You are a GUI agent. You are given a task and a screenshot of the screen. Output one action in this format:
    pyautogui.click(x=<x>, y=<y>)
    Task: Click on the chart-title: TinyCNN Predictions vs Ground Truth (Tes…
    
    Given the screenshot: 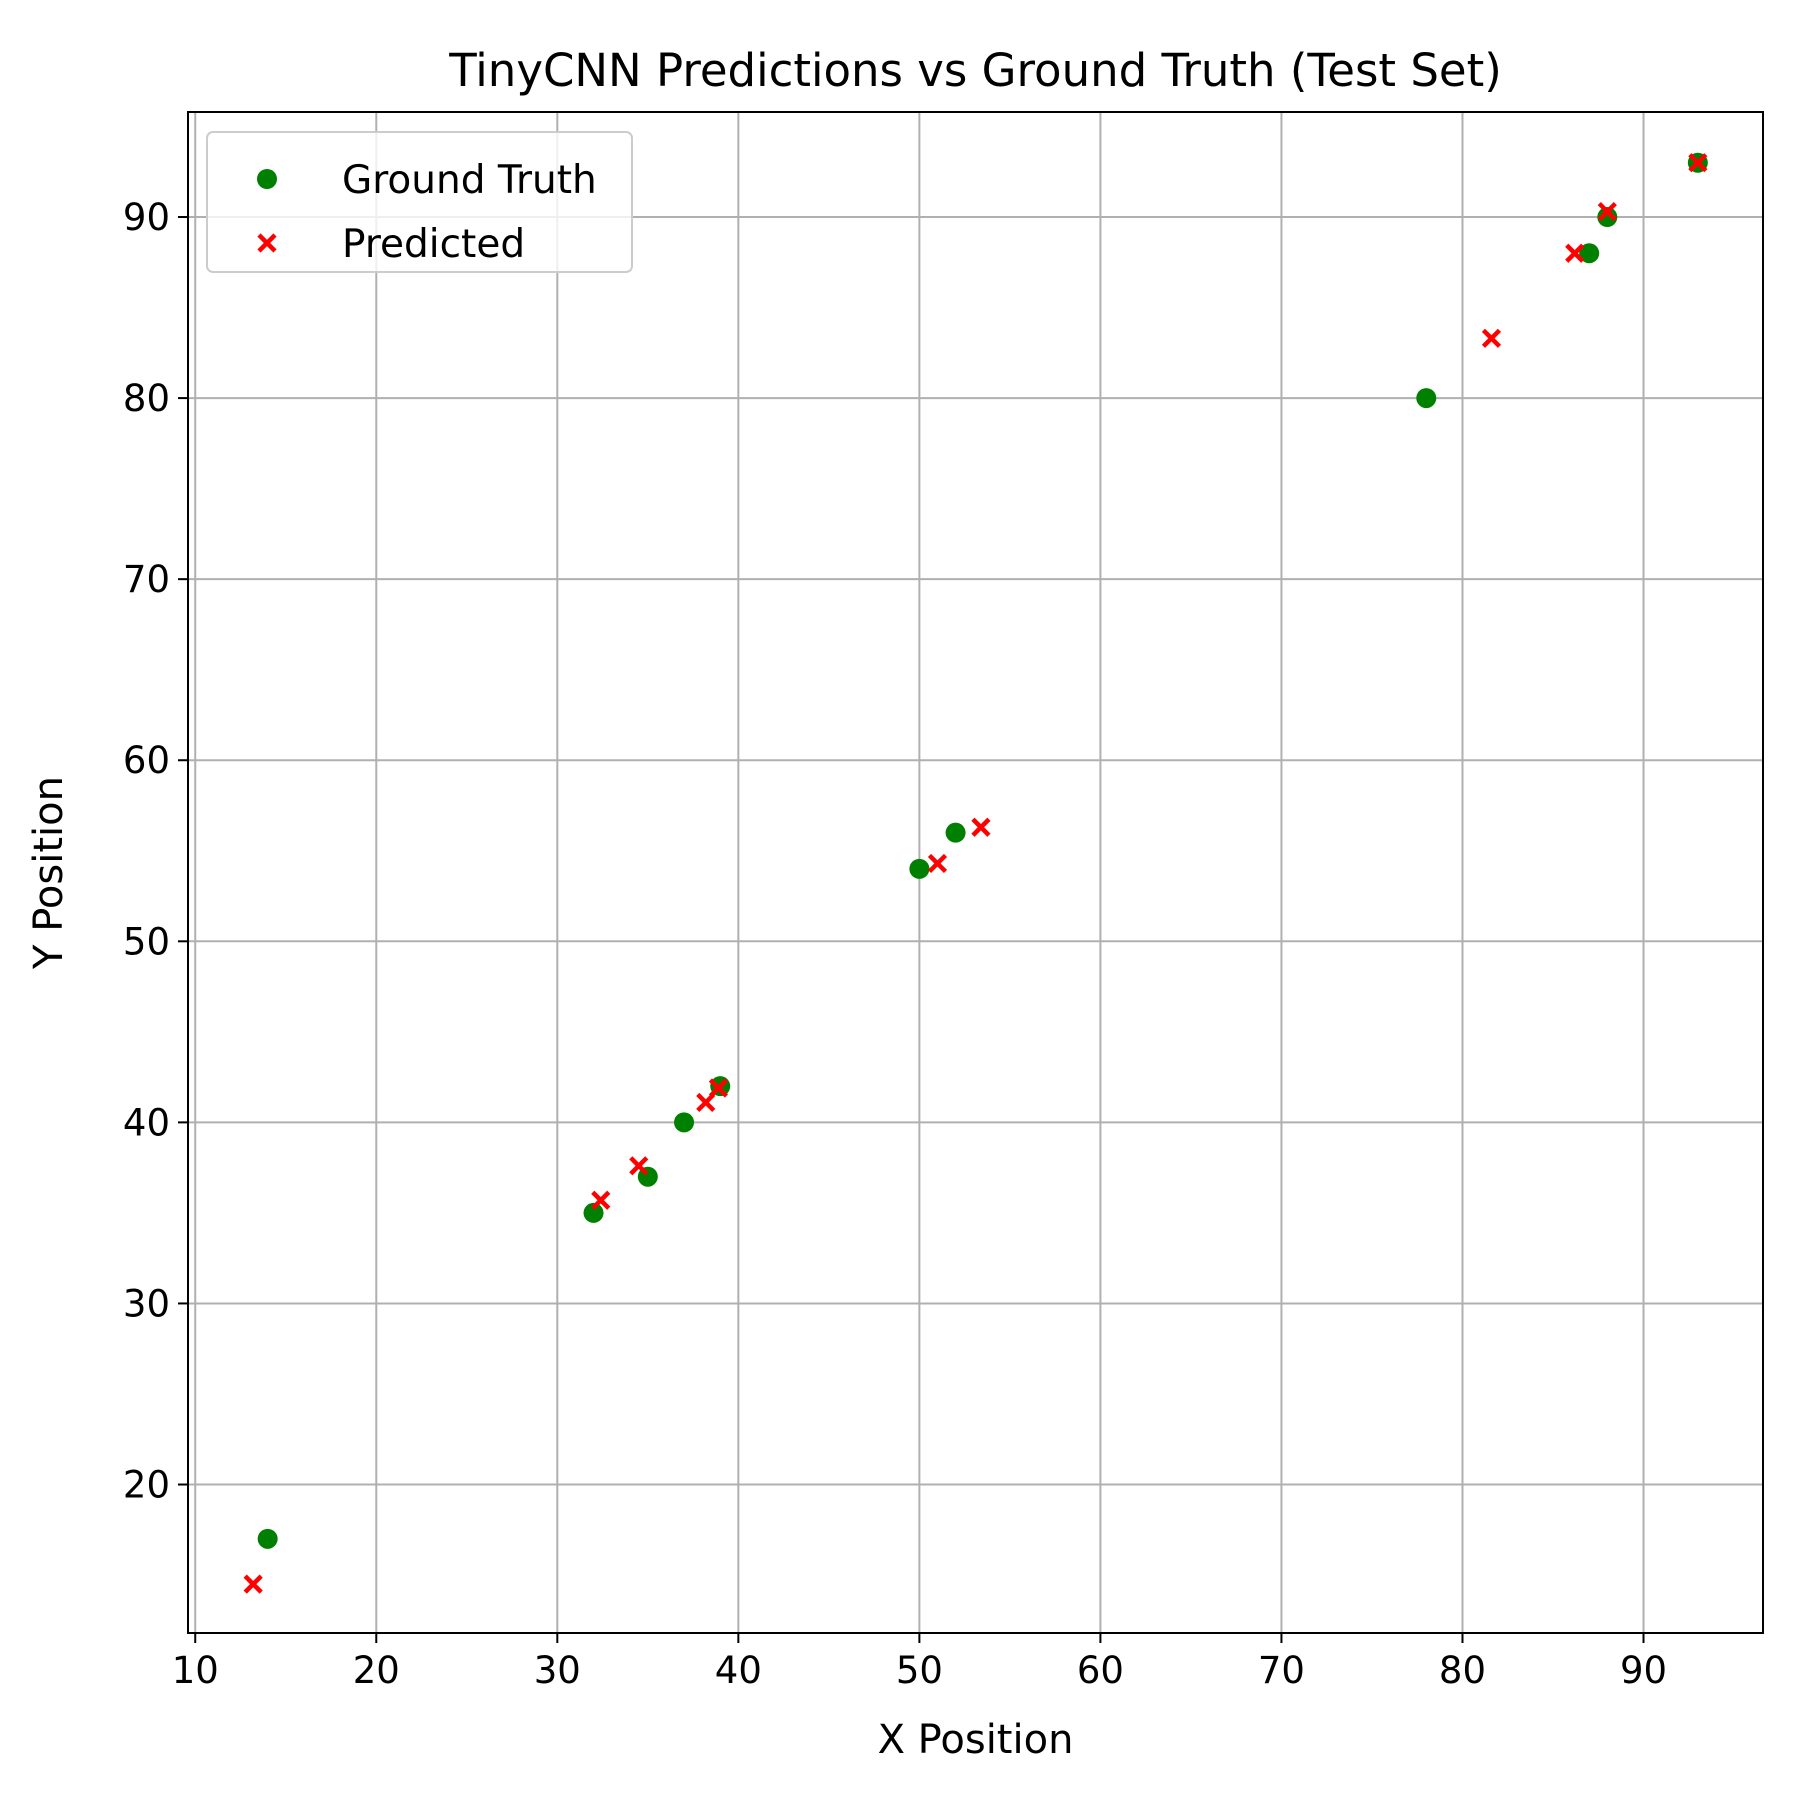 What is the action you would take?
    pyautogui.click(x=975, y=70)
    